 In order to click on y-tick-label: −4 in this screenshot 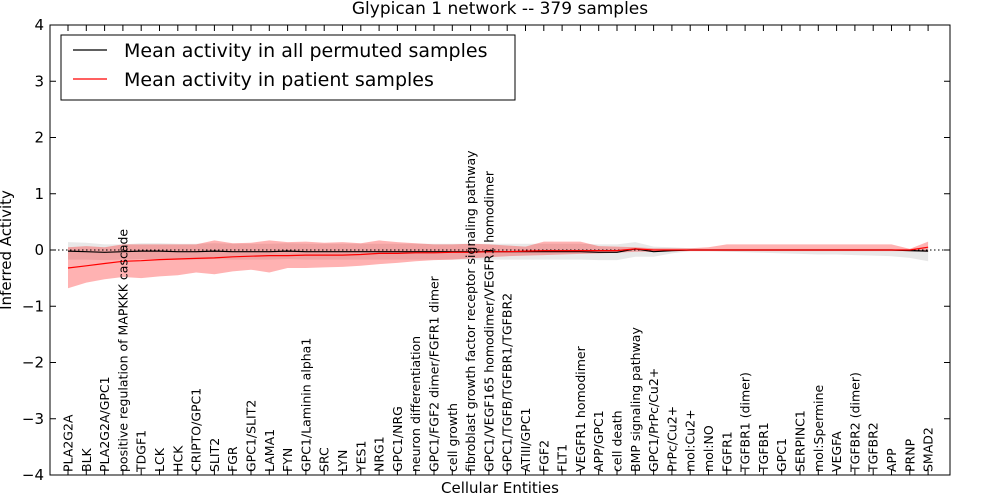, I will do `click(33, 475)`.